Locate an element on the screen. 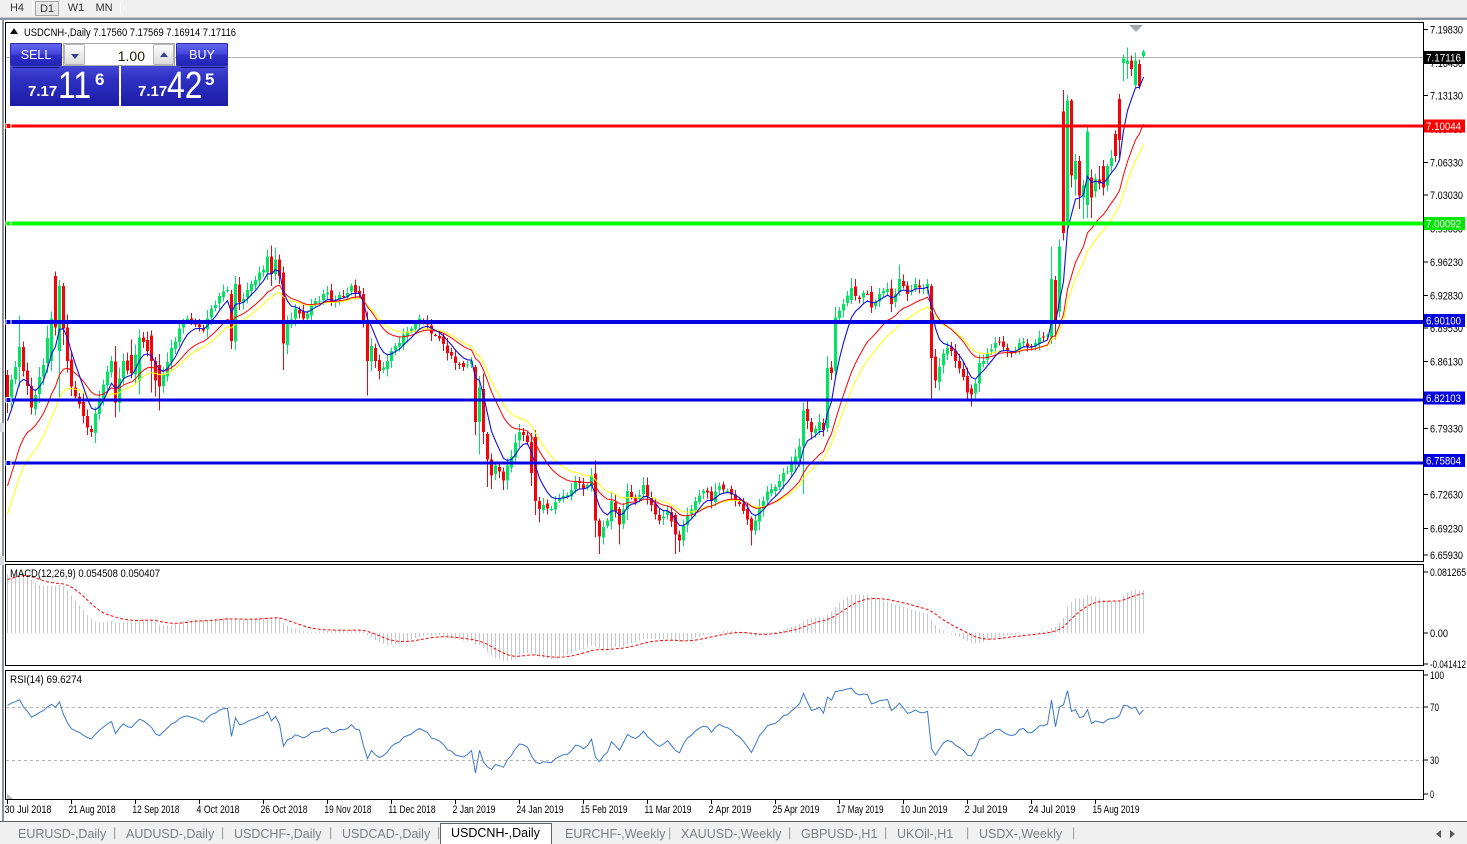 Image resolution: width=1467 pixels, height=844 pixels. svg-text: 30 is located at coordinates (1434, 761).